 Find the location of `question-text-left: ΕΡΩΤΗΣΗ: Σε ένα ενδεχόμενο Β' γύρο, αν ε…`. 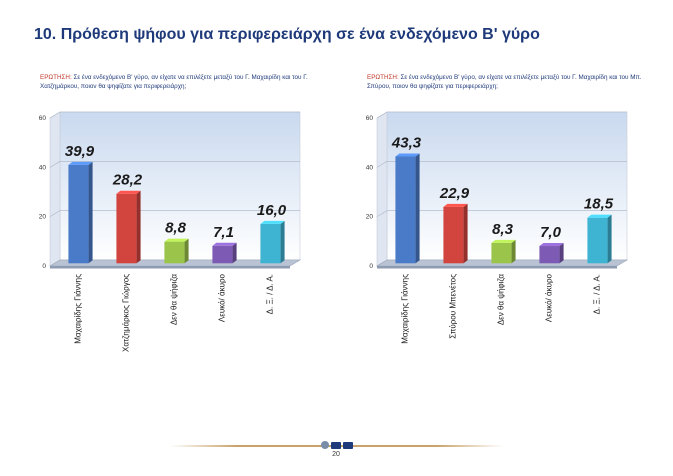

question-text-left: ΕΡΩΤΗΣΗ: Σε ένα ενδεχόμενο Β' γύρο, αν ε… is located at coordinates (185, 82).